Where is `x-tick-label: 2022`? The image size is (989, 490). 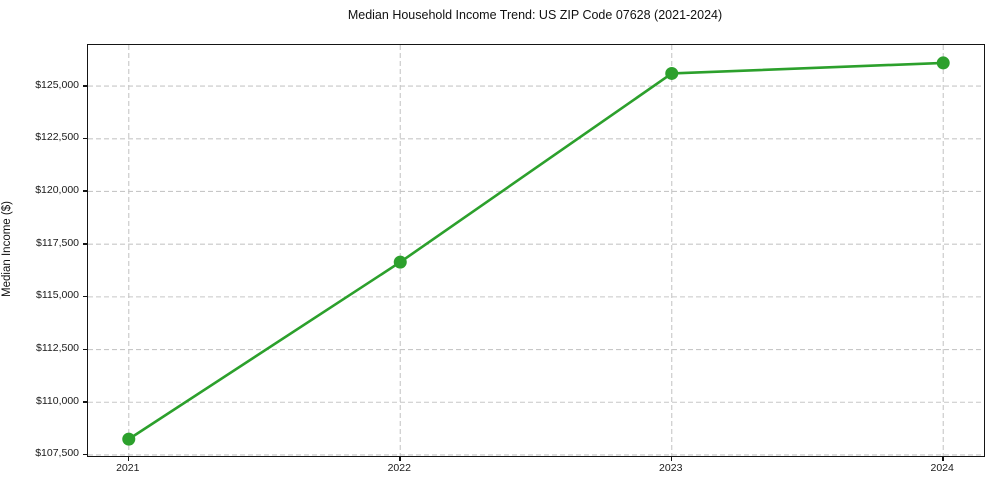 x-tick-label: 2022 is located at coordinates (399, 468).